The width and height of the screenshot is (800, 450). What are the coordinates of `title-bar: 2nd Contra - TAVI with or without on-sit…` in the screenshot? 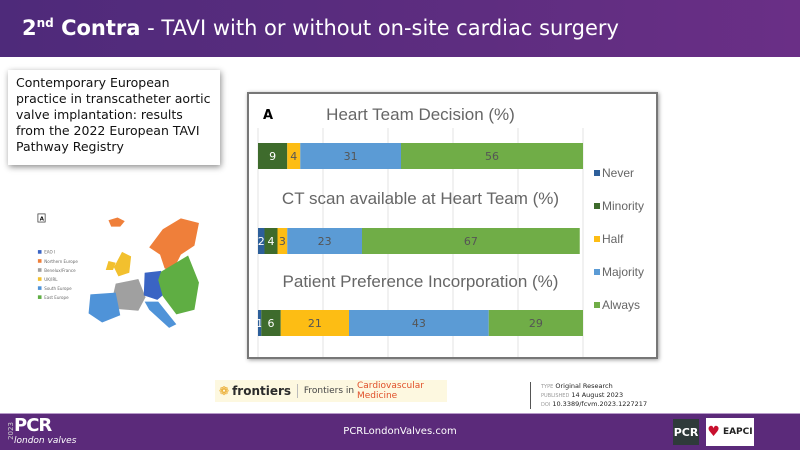 It's located at (400, 28).